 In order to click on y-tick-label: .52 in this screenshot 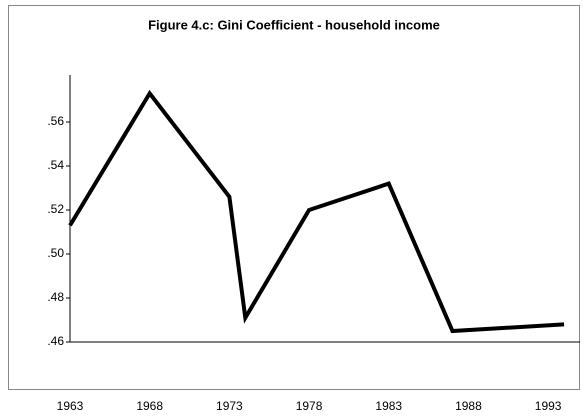, I will do `click(55, 209)`.